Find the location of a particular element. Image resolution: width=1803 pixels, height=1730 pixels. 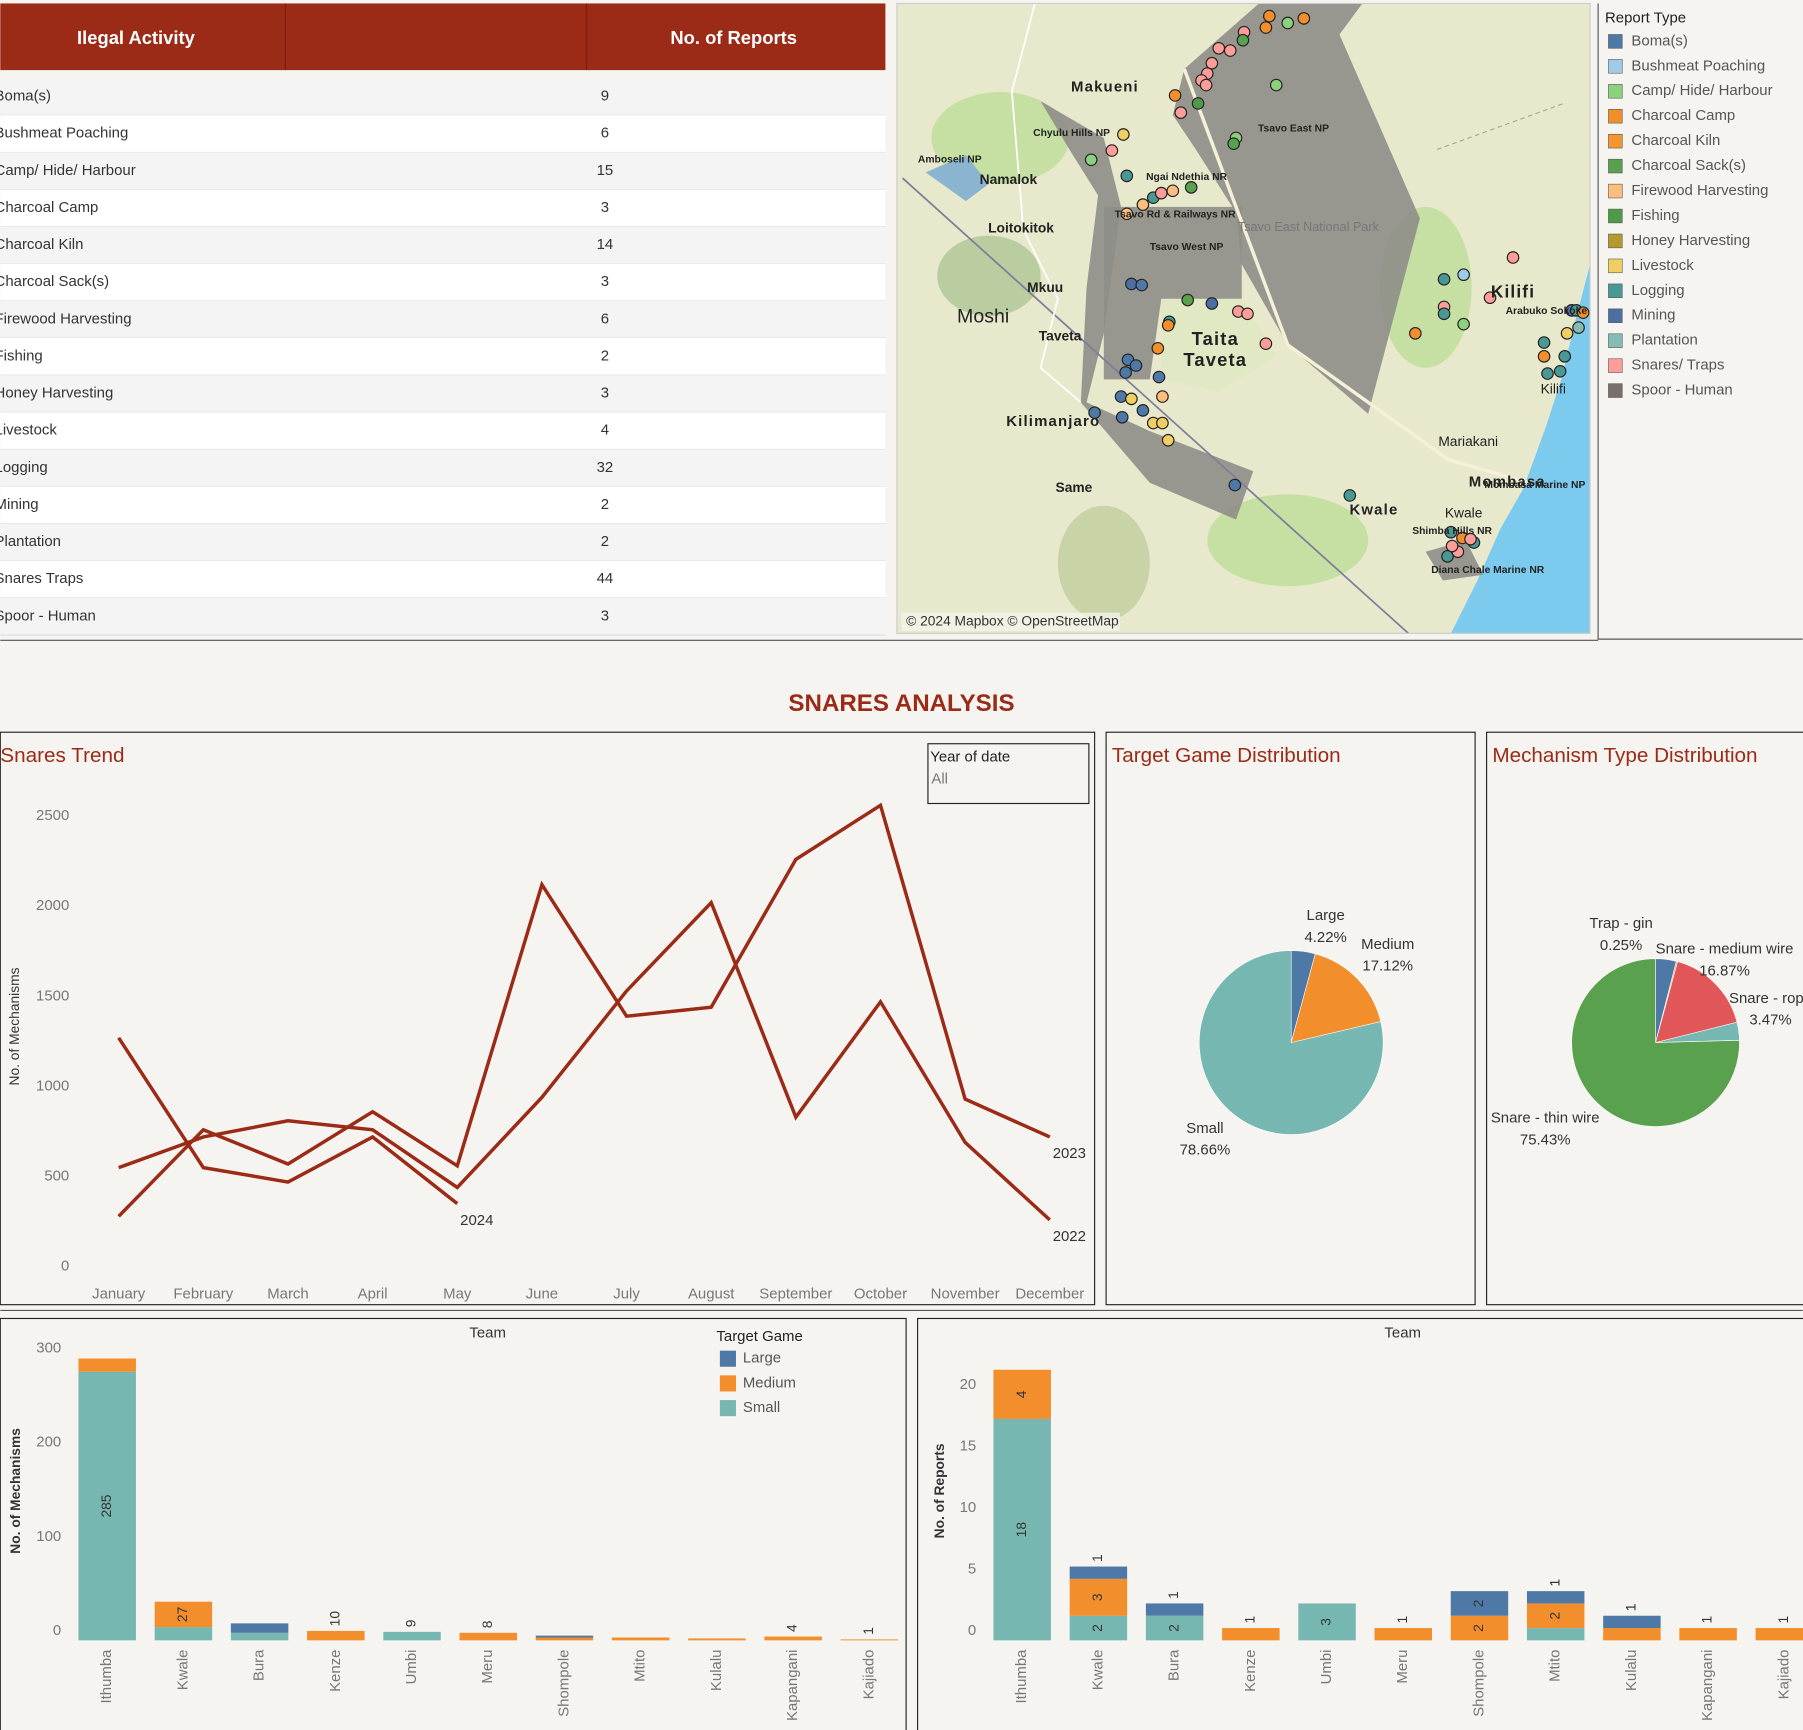

x-tick-label: October is located at coordinates (880, 1293).